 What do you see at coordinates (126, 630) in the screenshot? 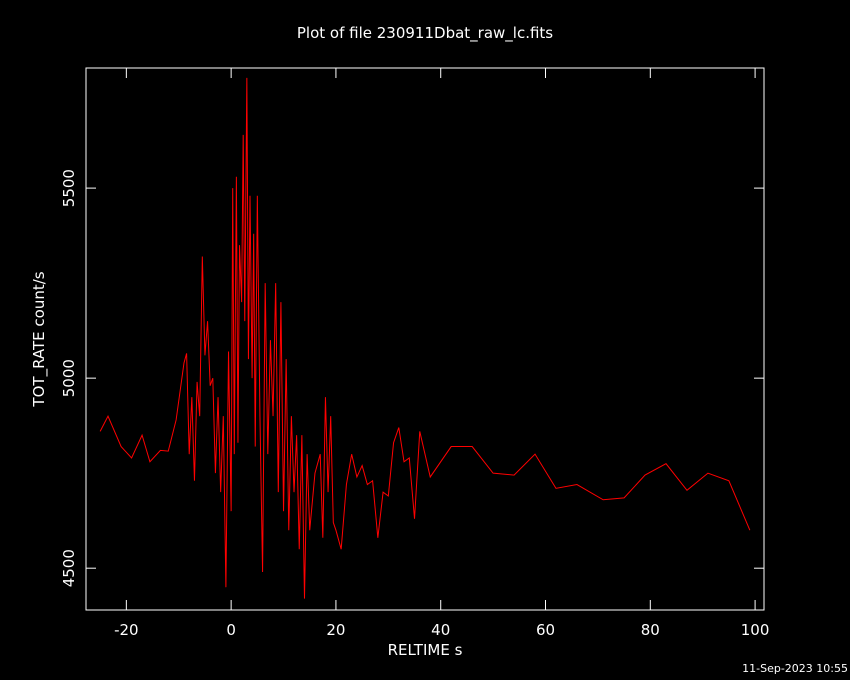
I see `x-tick-label: -20` at bounding box center [126, 630].